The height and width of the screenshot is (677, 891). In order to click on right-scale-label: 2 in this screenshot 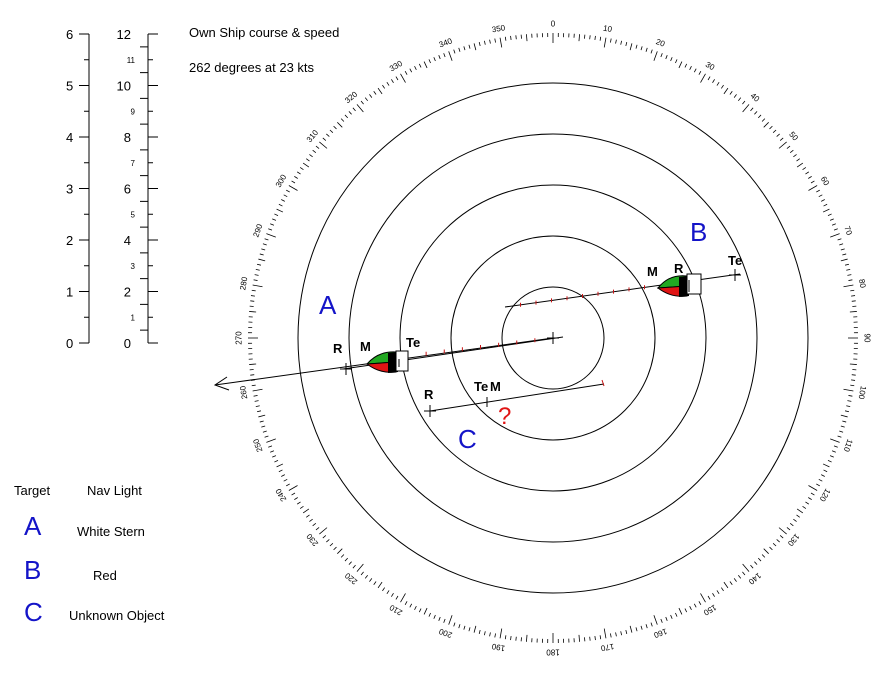, I will do `click(127, 292)`.